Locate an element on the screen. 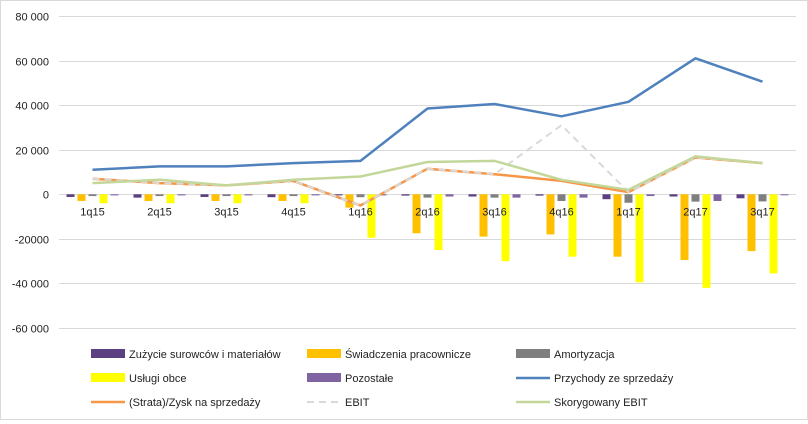 The height and width of the screenshot is (424, 808). y-tick-label: 20 000 is located at coordinates (32, 152).